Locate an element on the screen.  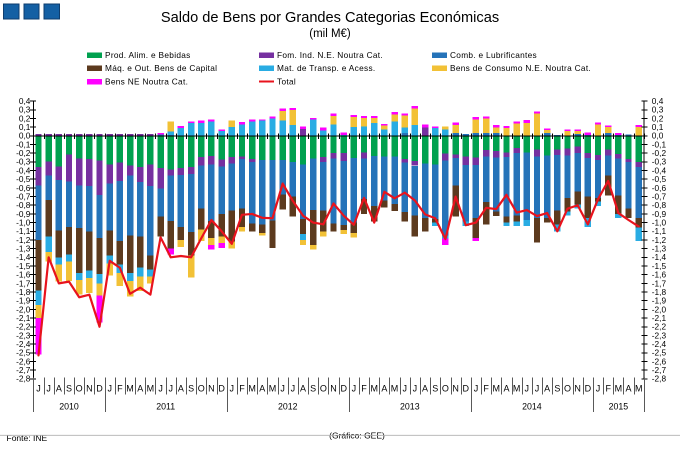
svg-text: 0,1 is located at coordinates (25, 127).